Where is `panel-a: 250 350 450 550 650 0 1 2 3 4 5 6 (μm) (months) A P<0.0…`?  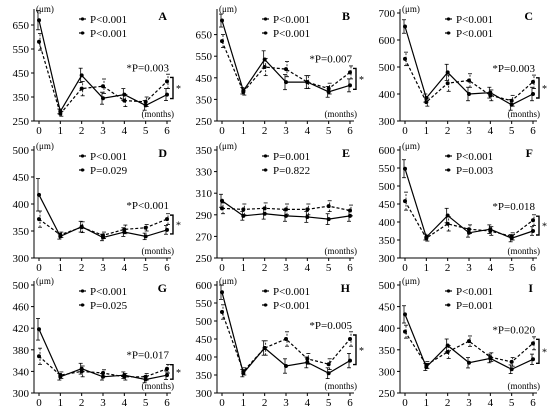
panel-a: 250 350 450 550 650 0 1 2 3 4 5 6 (μm) (months) A P<0.0… is located at coordinates (97, 70).